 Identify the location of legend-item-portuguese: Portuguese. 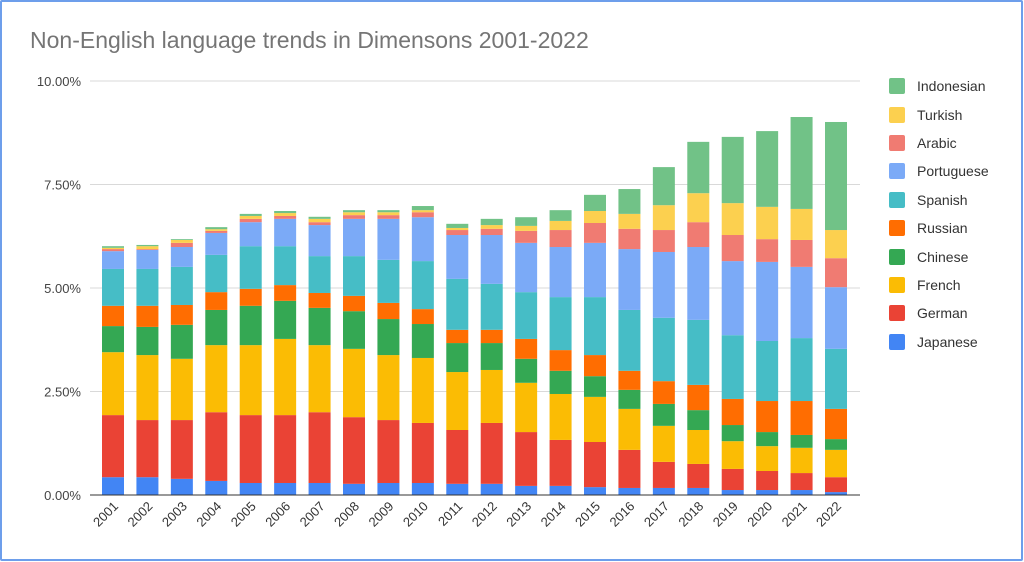
(939, 171).